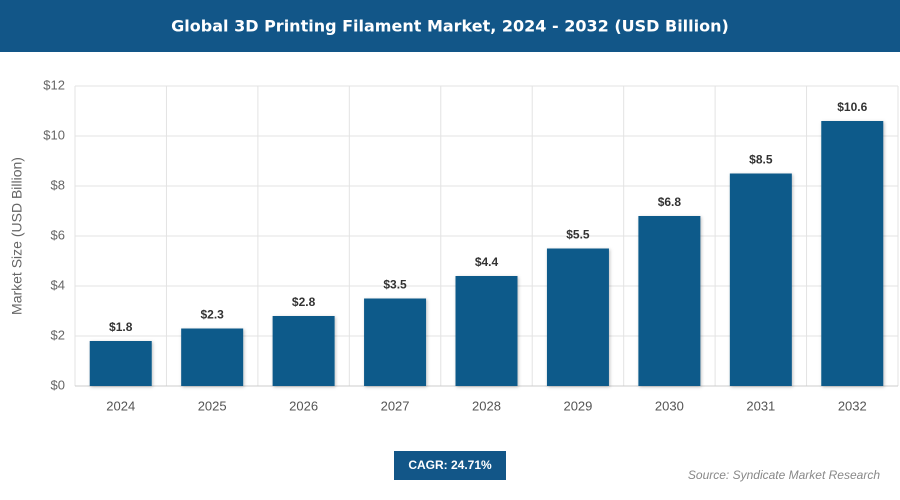 The width and height of the screenshot is (900, 500). I want to click on x-tick-label: 2031, so click(760, 405).